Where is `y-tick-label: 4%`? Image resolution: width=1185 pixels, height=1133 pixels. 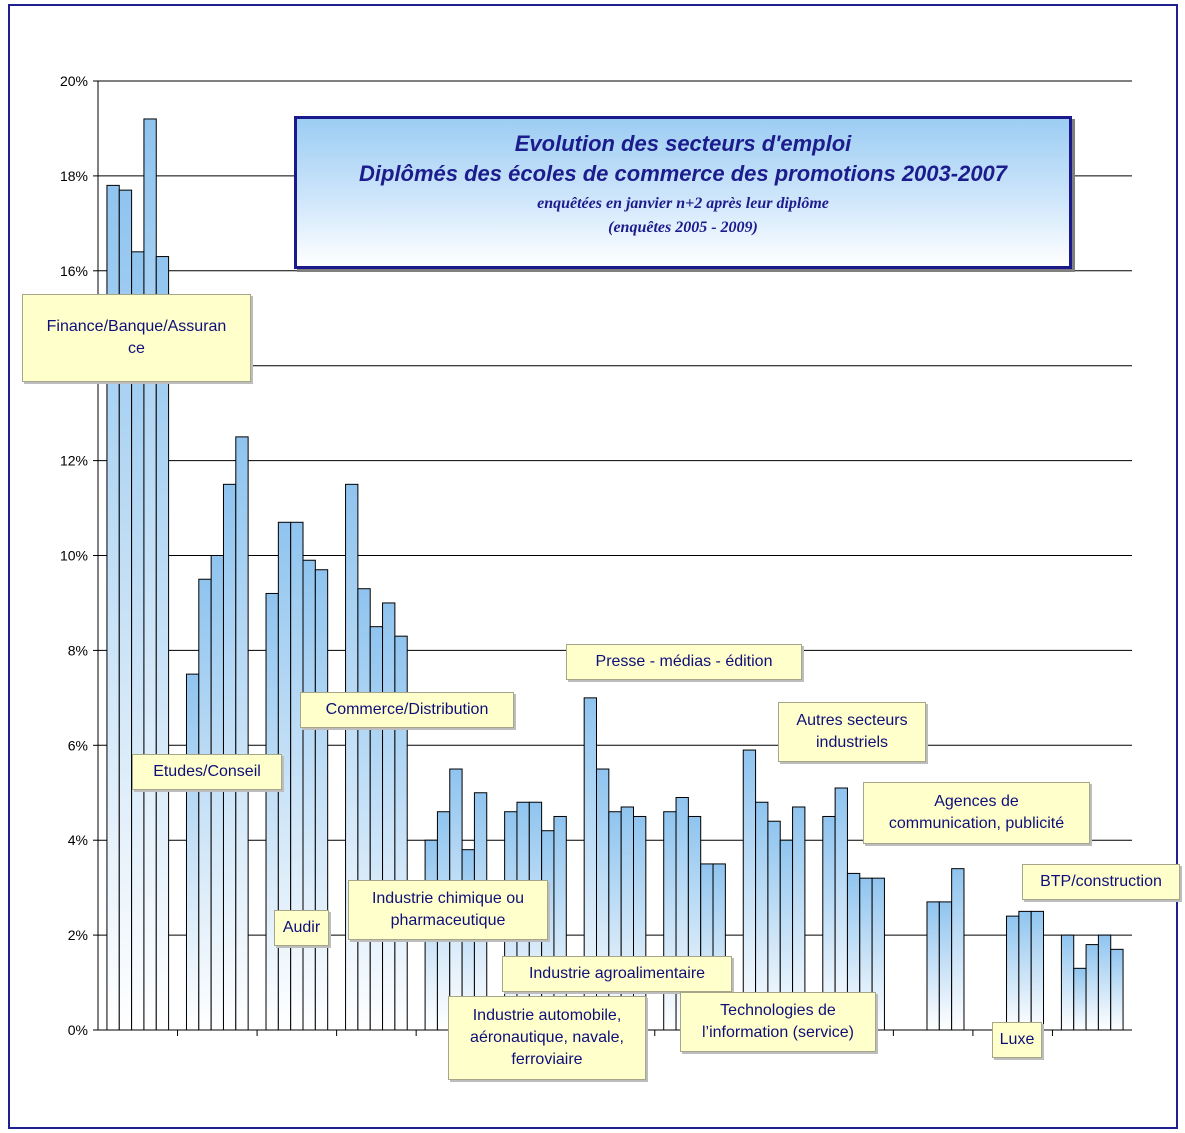 y-tick-label: 4% is located at coordinates (78, 840).